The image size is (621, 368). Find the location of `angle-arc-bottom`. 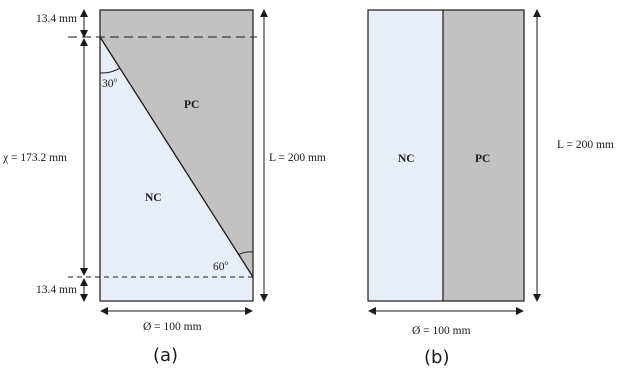

angle-arc-bottom is located at coordinates (246, 253).